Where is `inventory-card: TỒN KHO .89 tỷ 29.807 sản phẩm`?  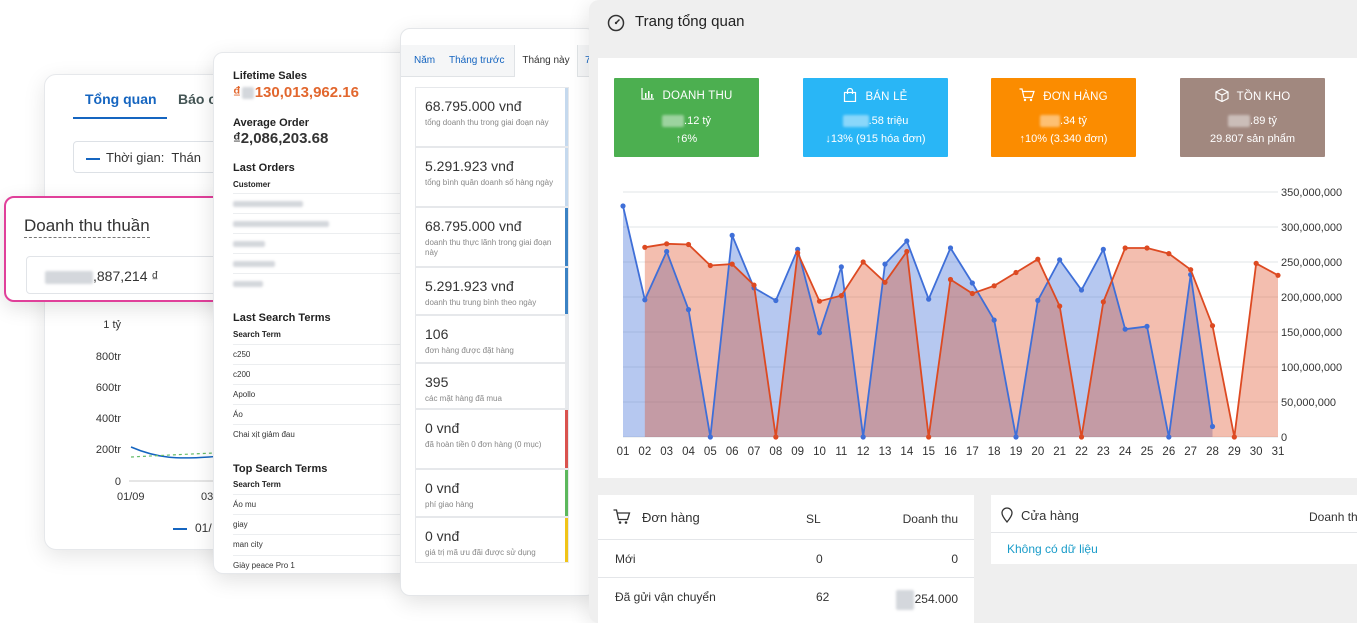 inventory-card: TỒN KHO .89 tỷ 29.807 sản phẩm is located at coordinates (1252, 117).